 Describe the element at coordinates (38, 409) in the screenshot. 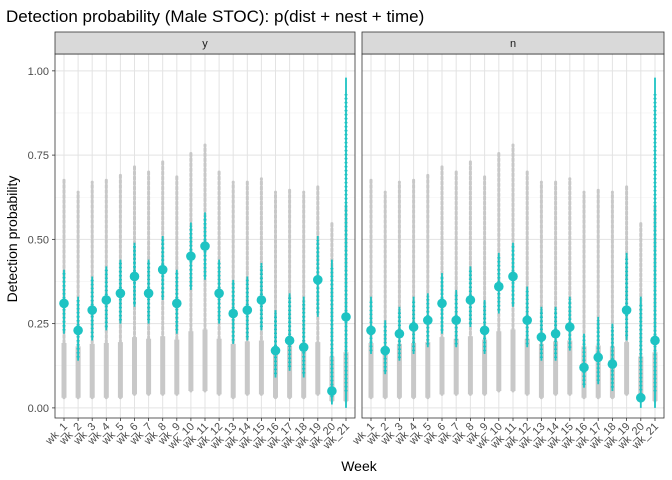

I see `y-tick-label: 0.00` at that location.